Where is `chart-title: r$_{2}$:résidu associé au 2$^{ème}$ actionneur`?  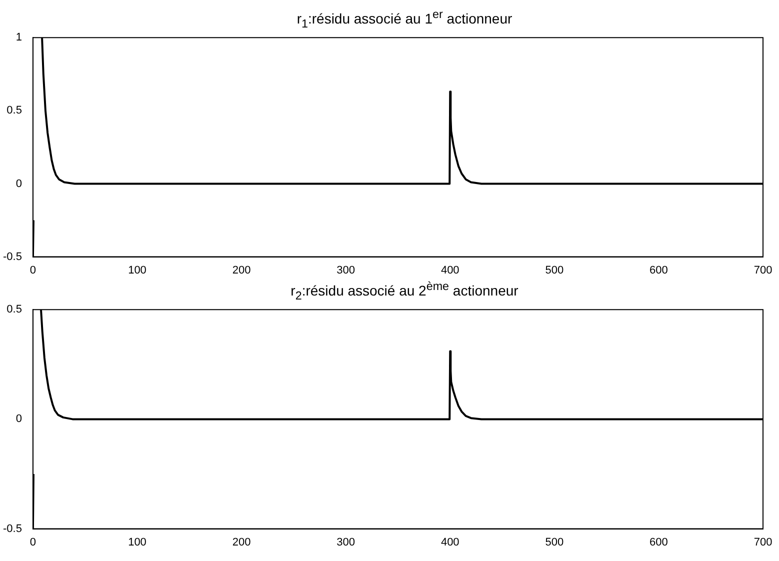 chart-title: r$_{2}$:résidu associé au 2$^{ème}$ actionneur is located at coordinates (405, 291).